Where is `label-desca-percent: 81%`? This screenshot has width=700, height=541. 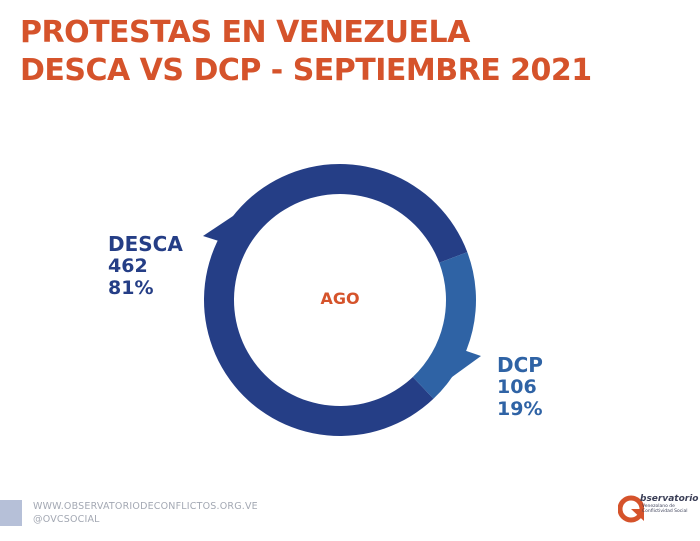 label-desca-percent: 81% is located at coordinates (131, 288).